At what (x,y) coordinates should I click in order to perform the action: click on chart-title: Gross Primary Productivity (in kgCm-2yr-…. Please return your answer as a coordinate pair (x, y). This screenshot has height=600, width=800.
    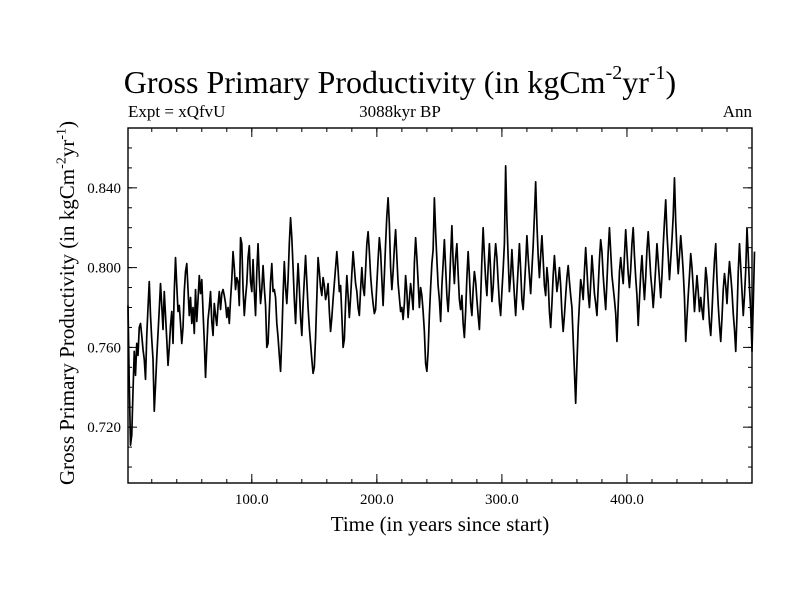
    Looking at the image, I should click on (400, 81).